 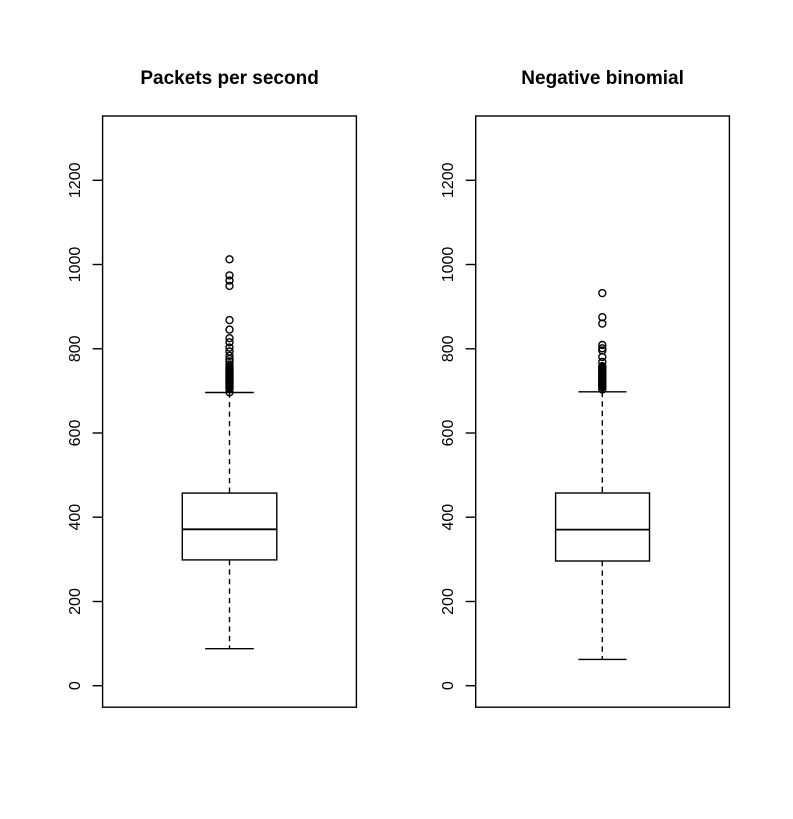 What do you see at coordinates (229, 78) in the screenshot?
I see `svg-text: Packets per second` at bounding box center [229, 78].